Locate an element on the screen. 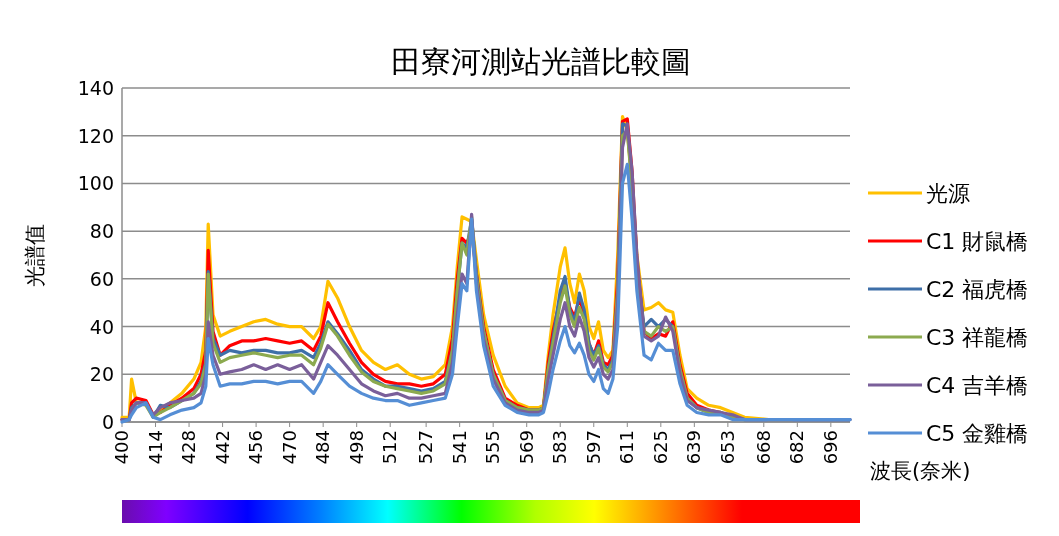 The width and height of the screenshot is (1059, 536). y-tick-label: 140 is located at coordinates (95, 88).